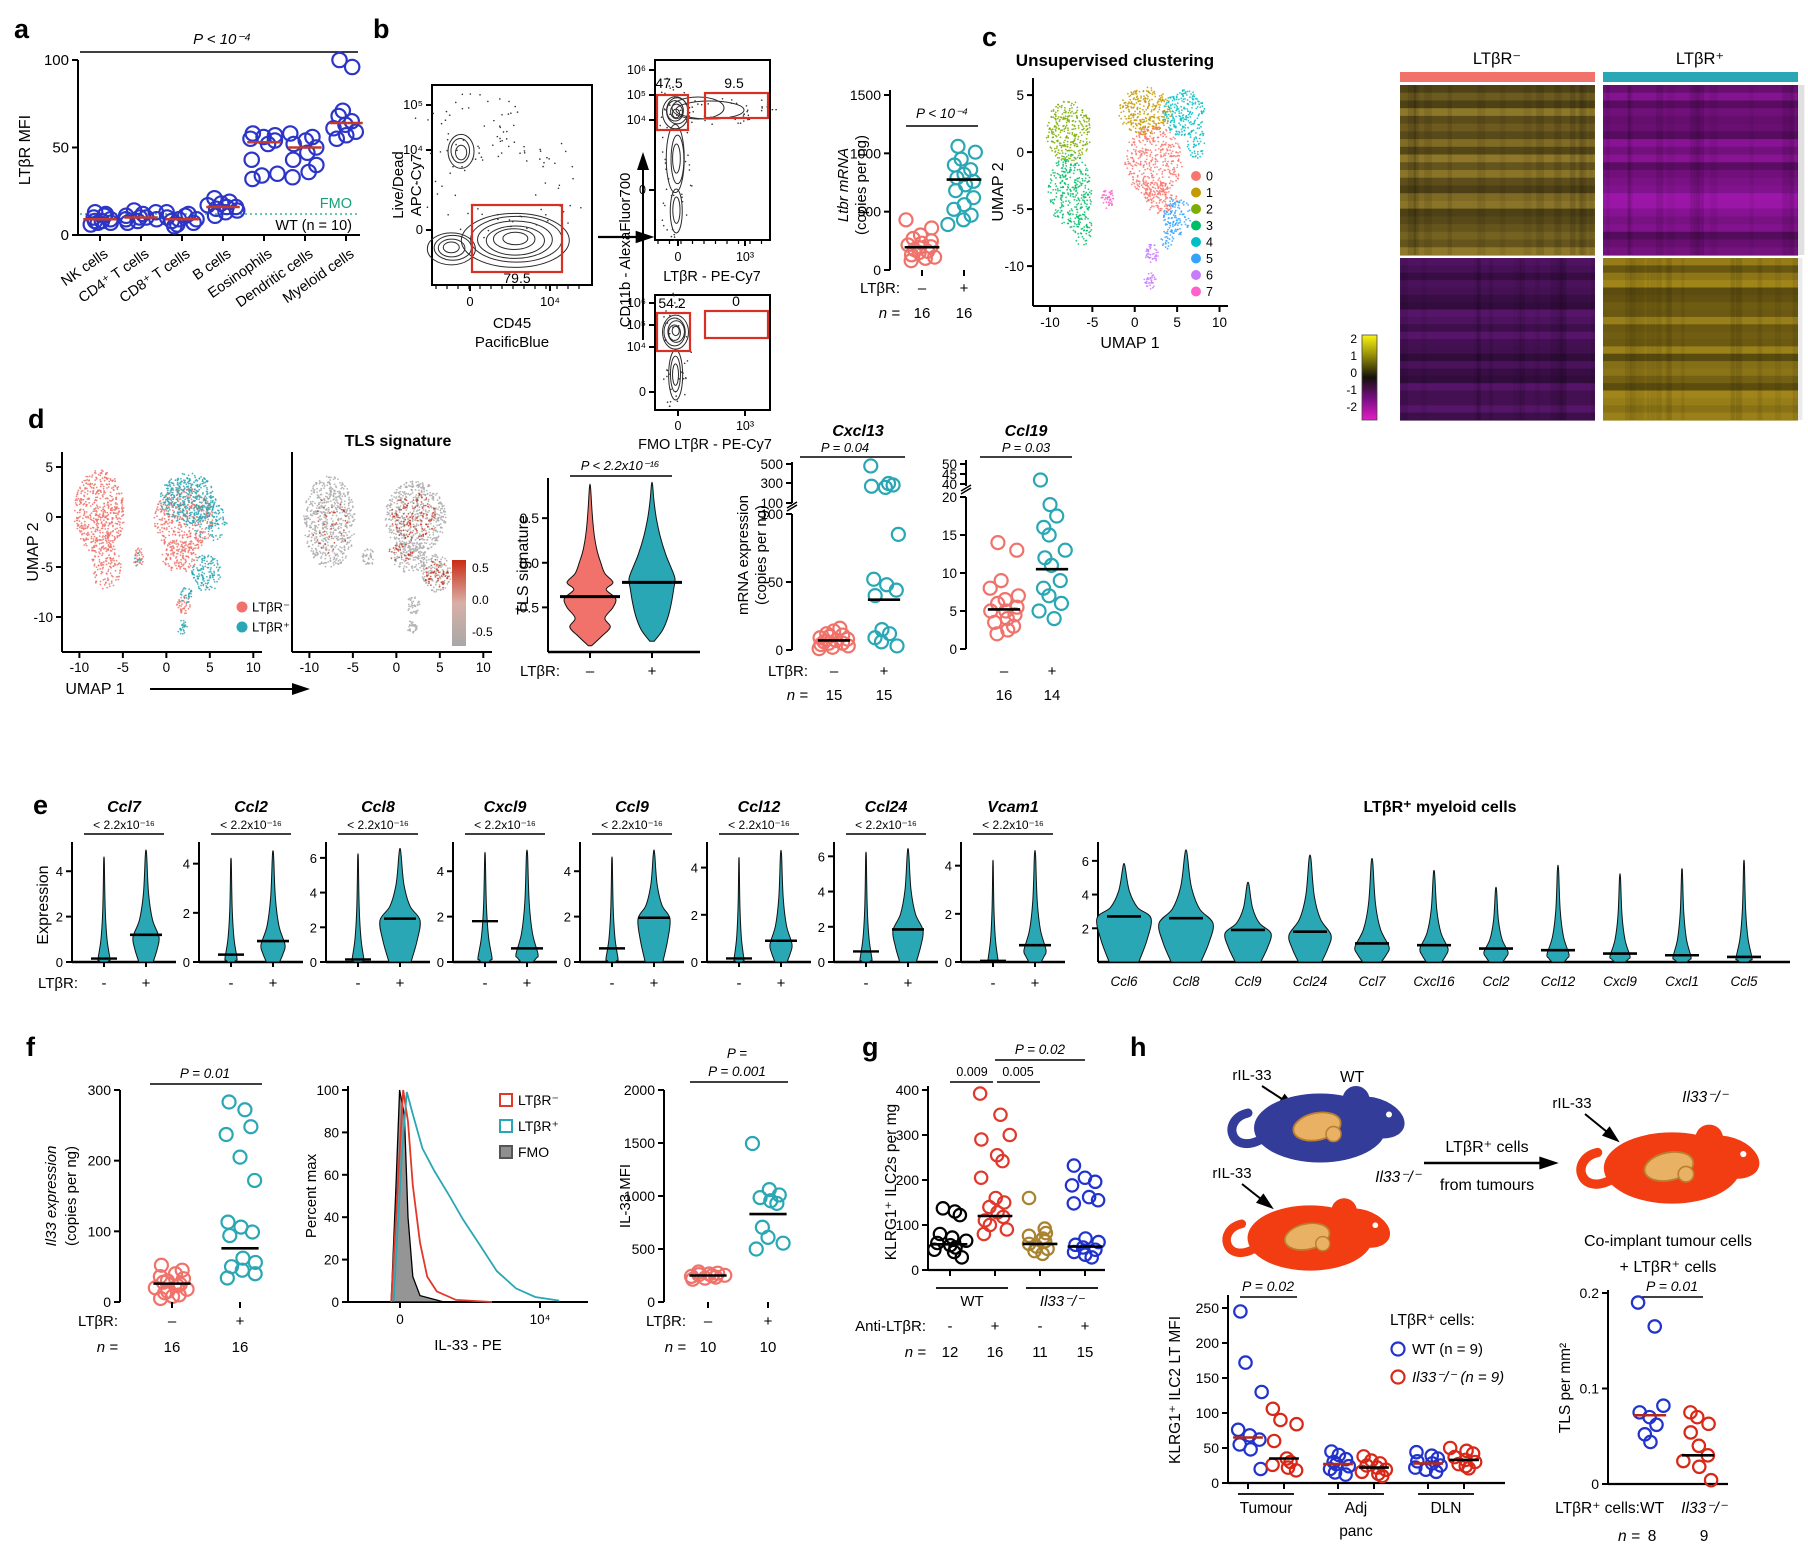 The height and width of the screenshot is (1565, 1808). I want to click on panel-label-c: c, so click(990, 37).